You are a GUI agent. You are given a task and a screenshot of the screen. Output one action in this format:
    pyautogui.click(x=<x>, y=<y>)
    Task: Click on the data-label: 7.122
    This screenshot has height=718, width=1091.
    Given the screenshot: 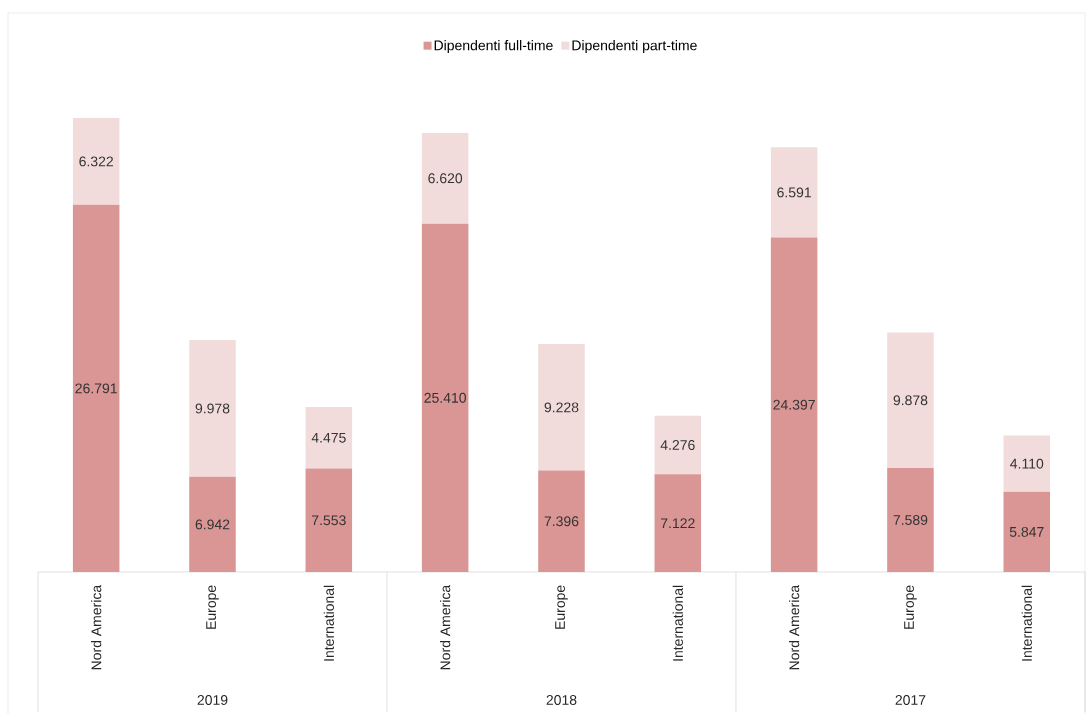 What is the action you would take?
    pyautogui.click(x=678, y=523)
    